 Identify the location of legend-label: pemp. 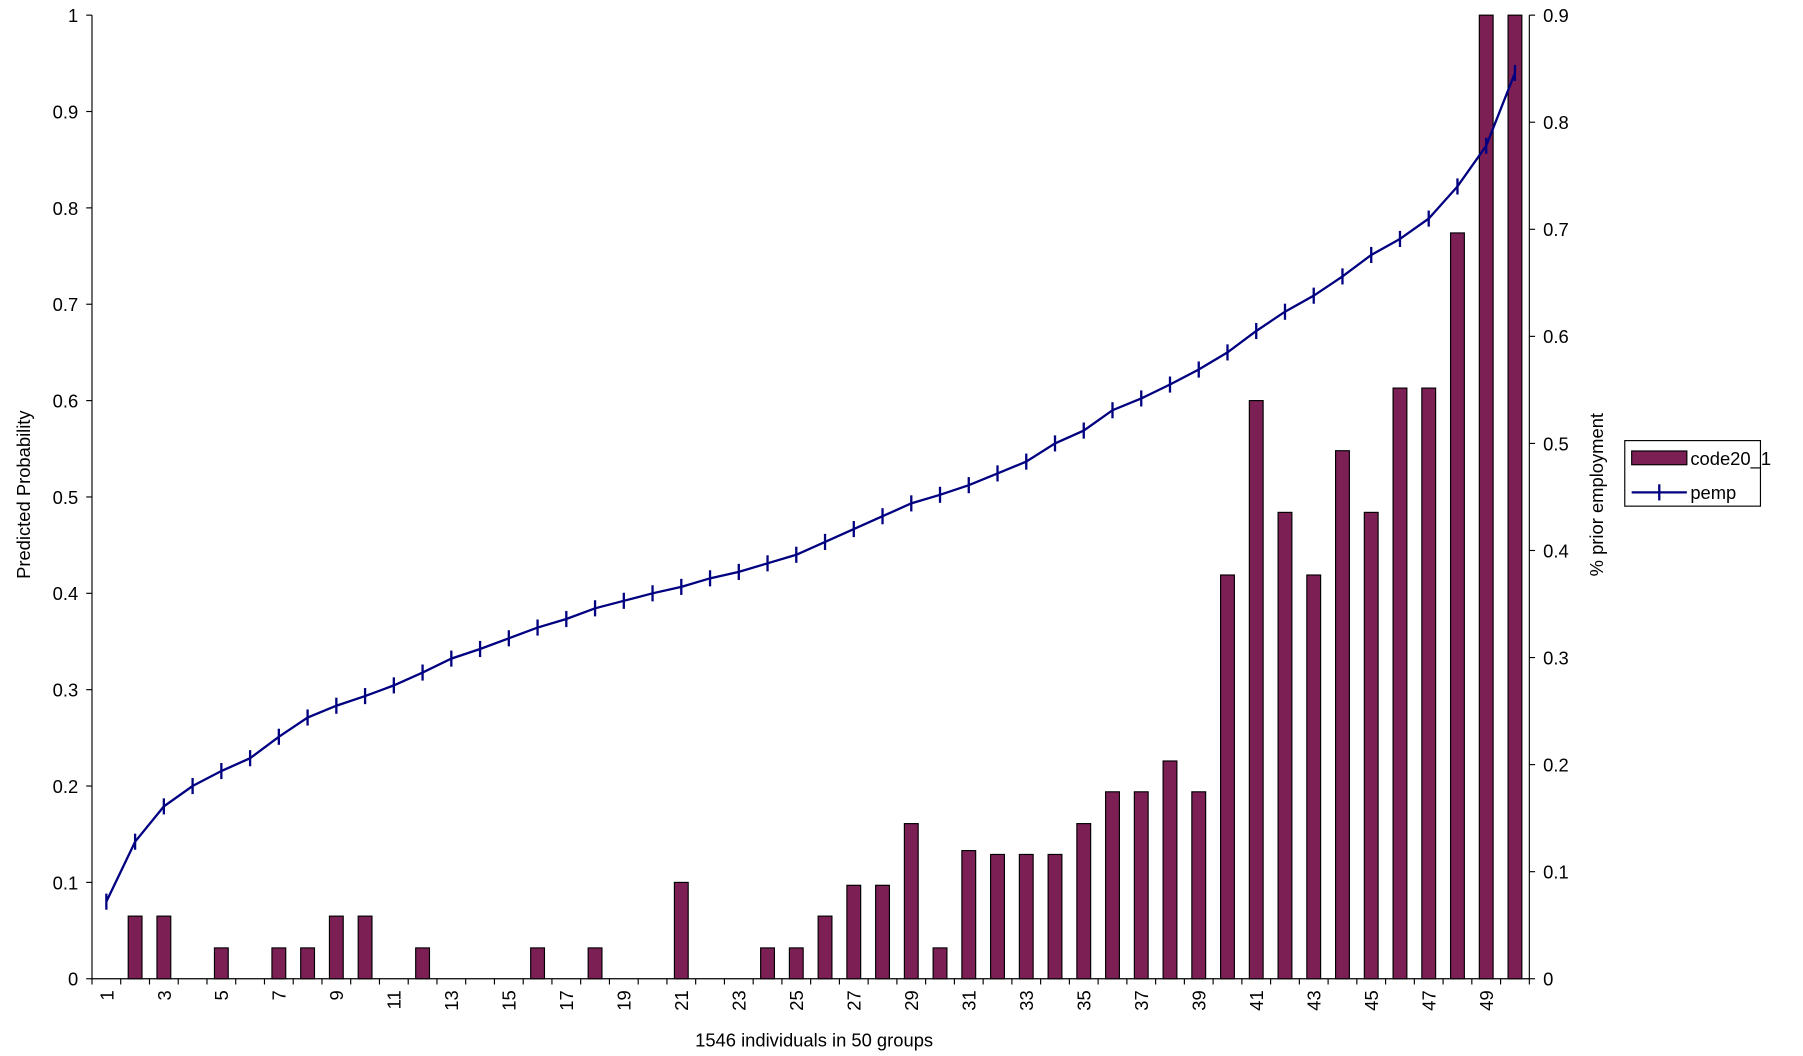
(1713, 492).